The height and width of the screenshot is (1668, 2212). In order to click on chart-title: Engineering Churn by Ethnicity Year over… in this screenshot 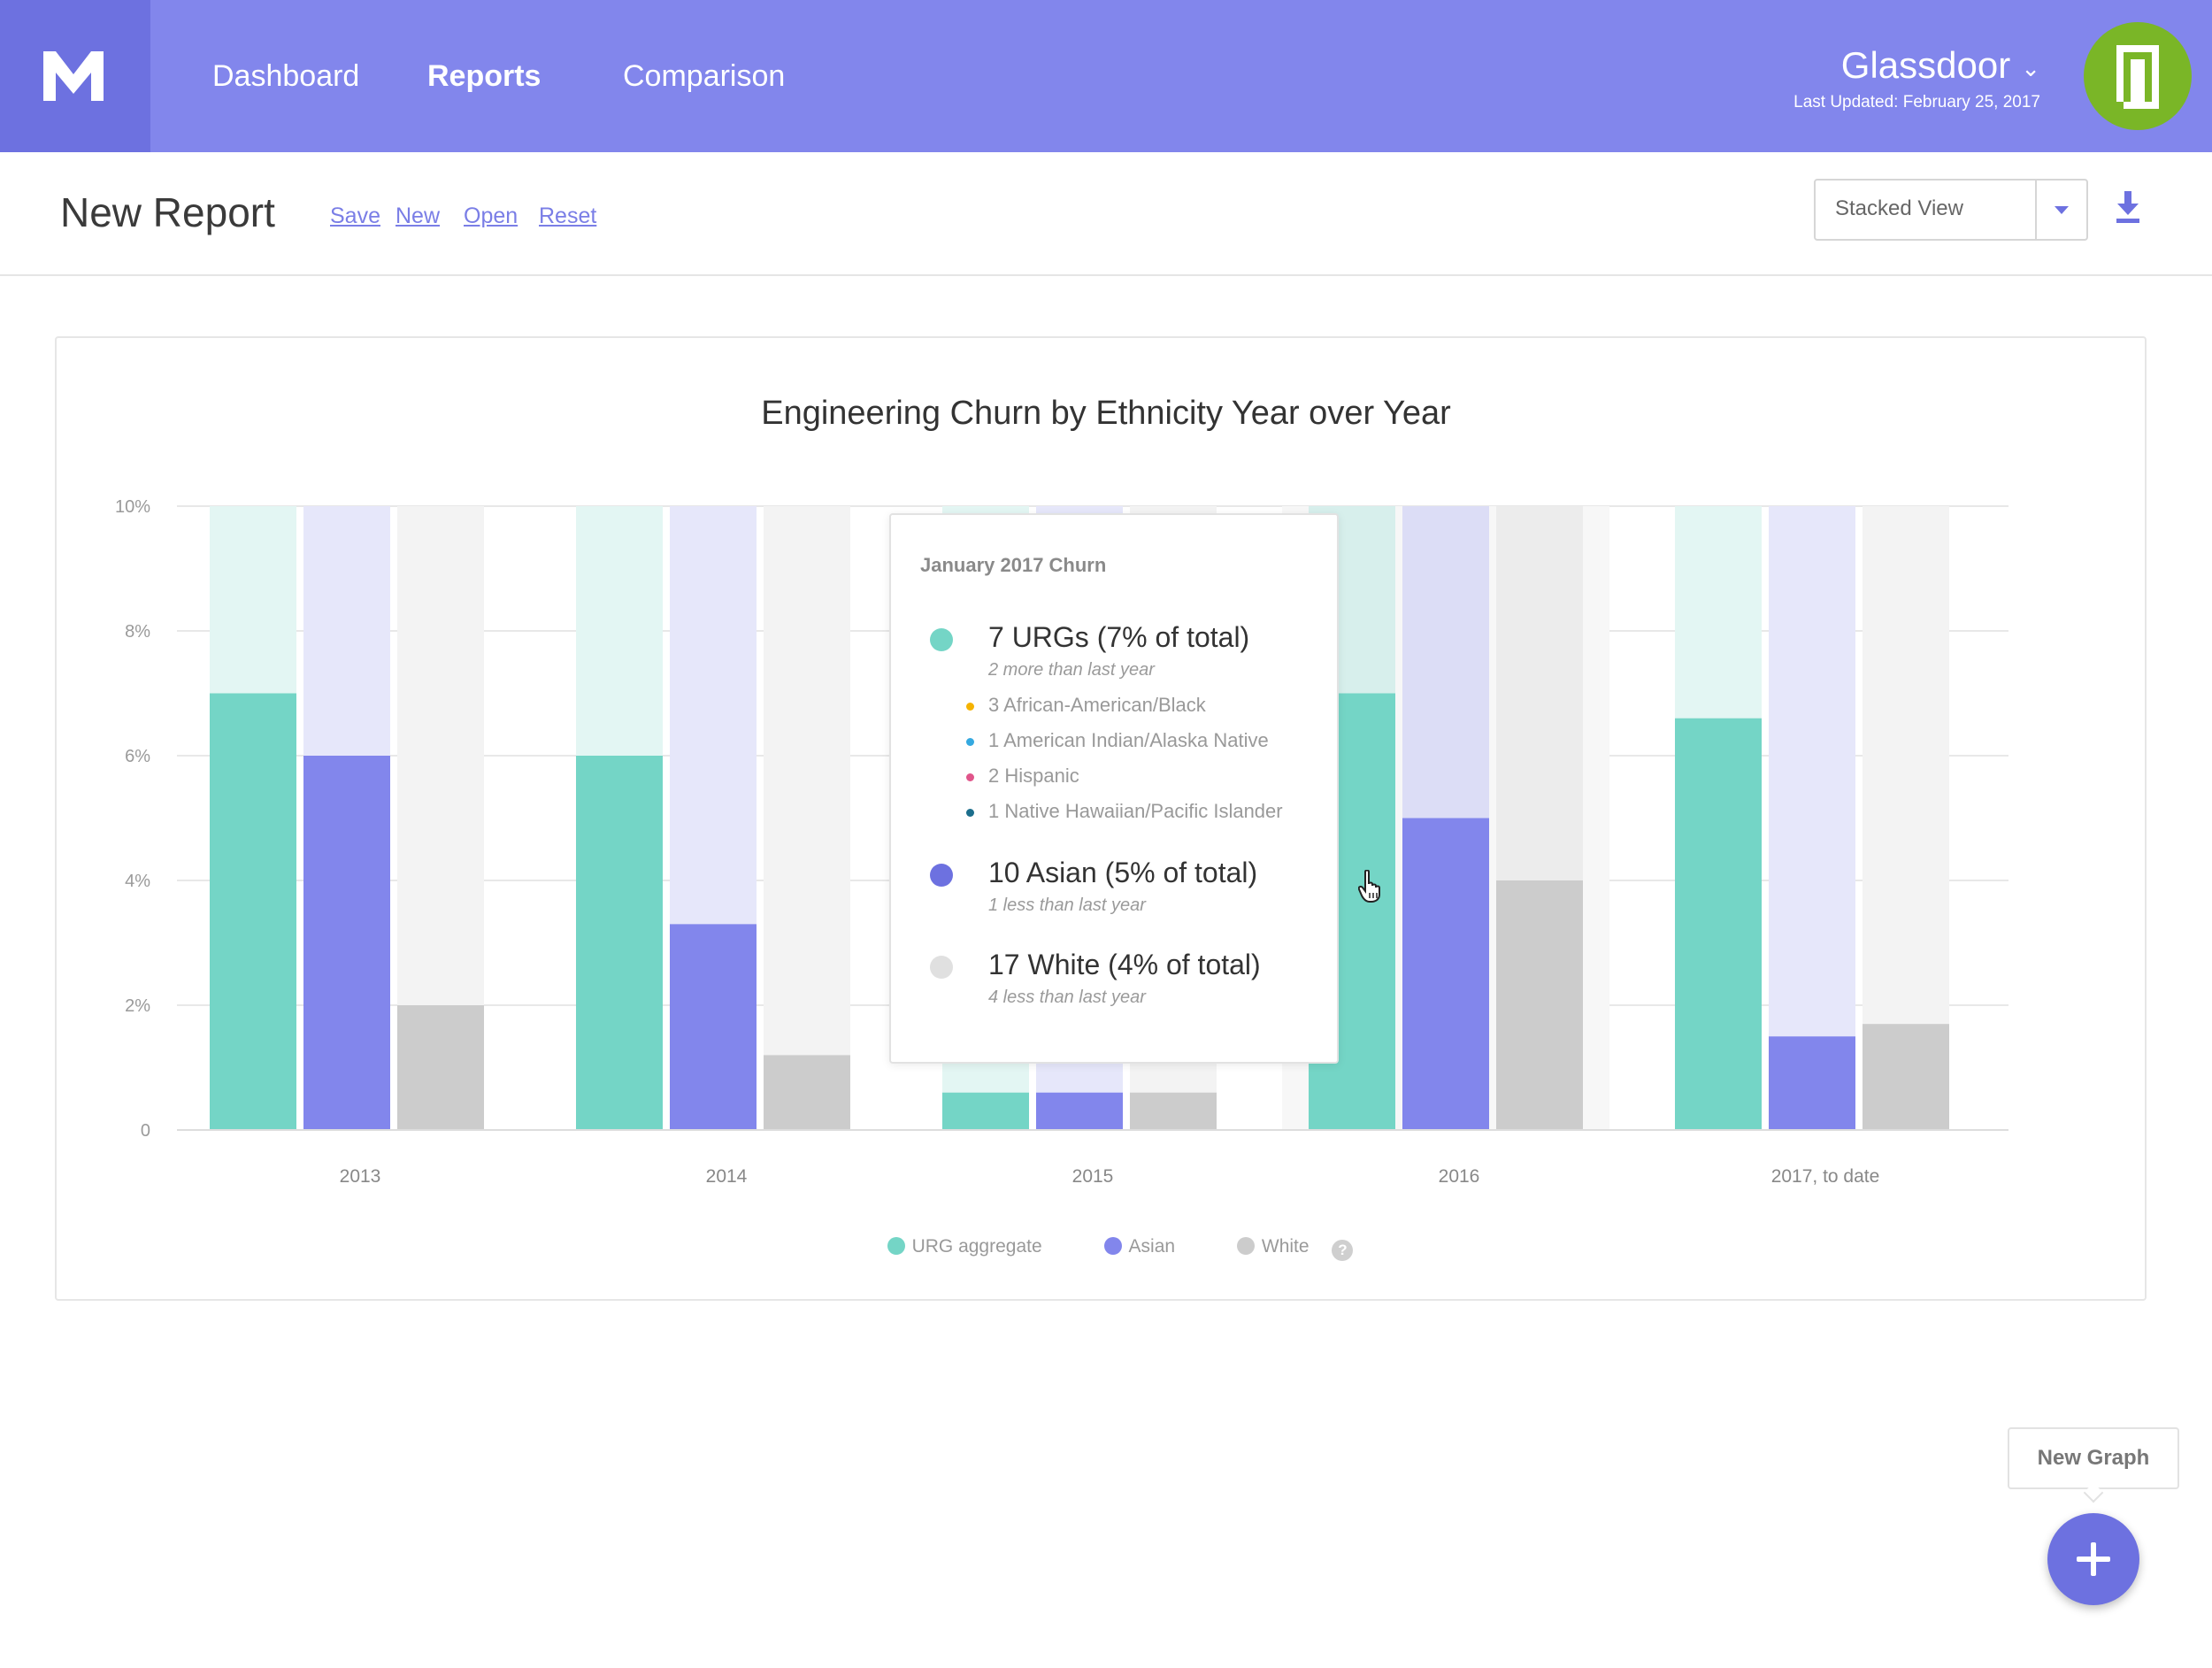, I will do `click(1106, 414)`.